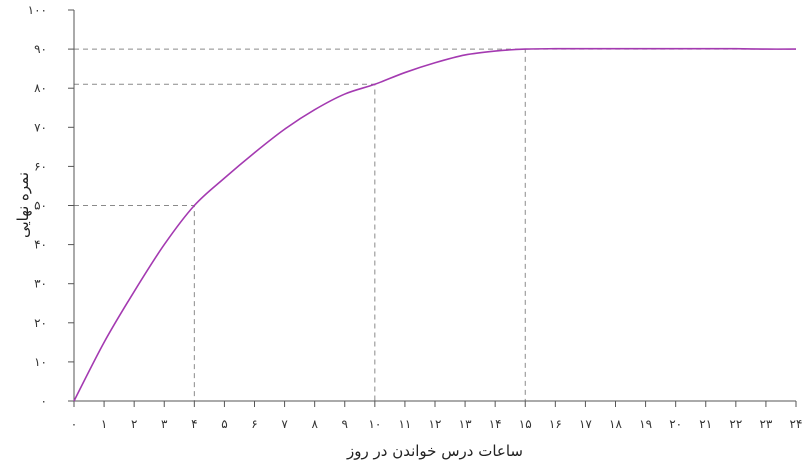  I want to click on x-tick-label: ۳, so click(164, 424).